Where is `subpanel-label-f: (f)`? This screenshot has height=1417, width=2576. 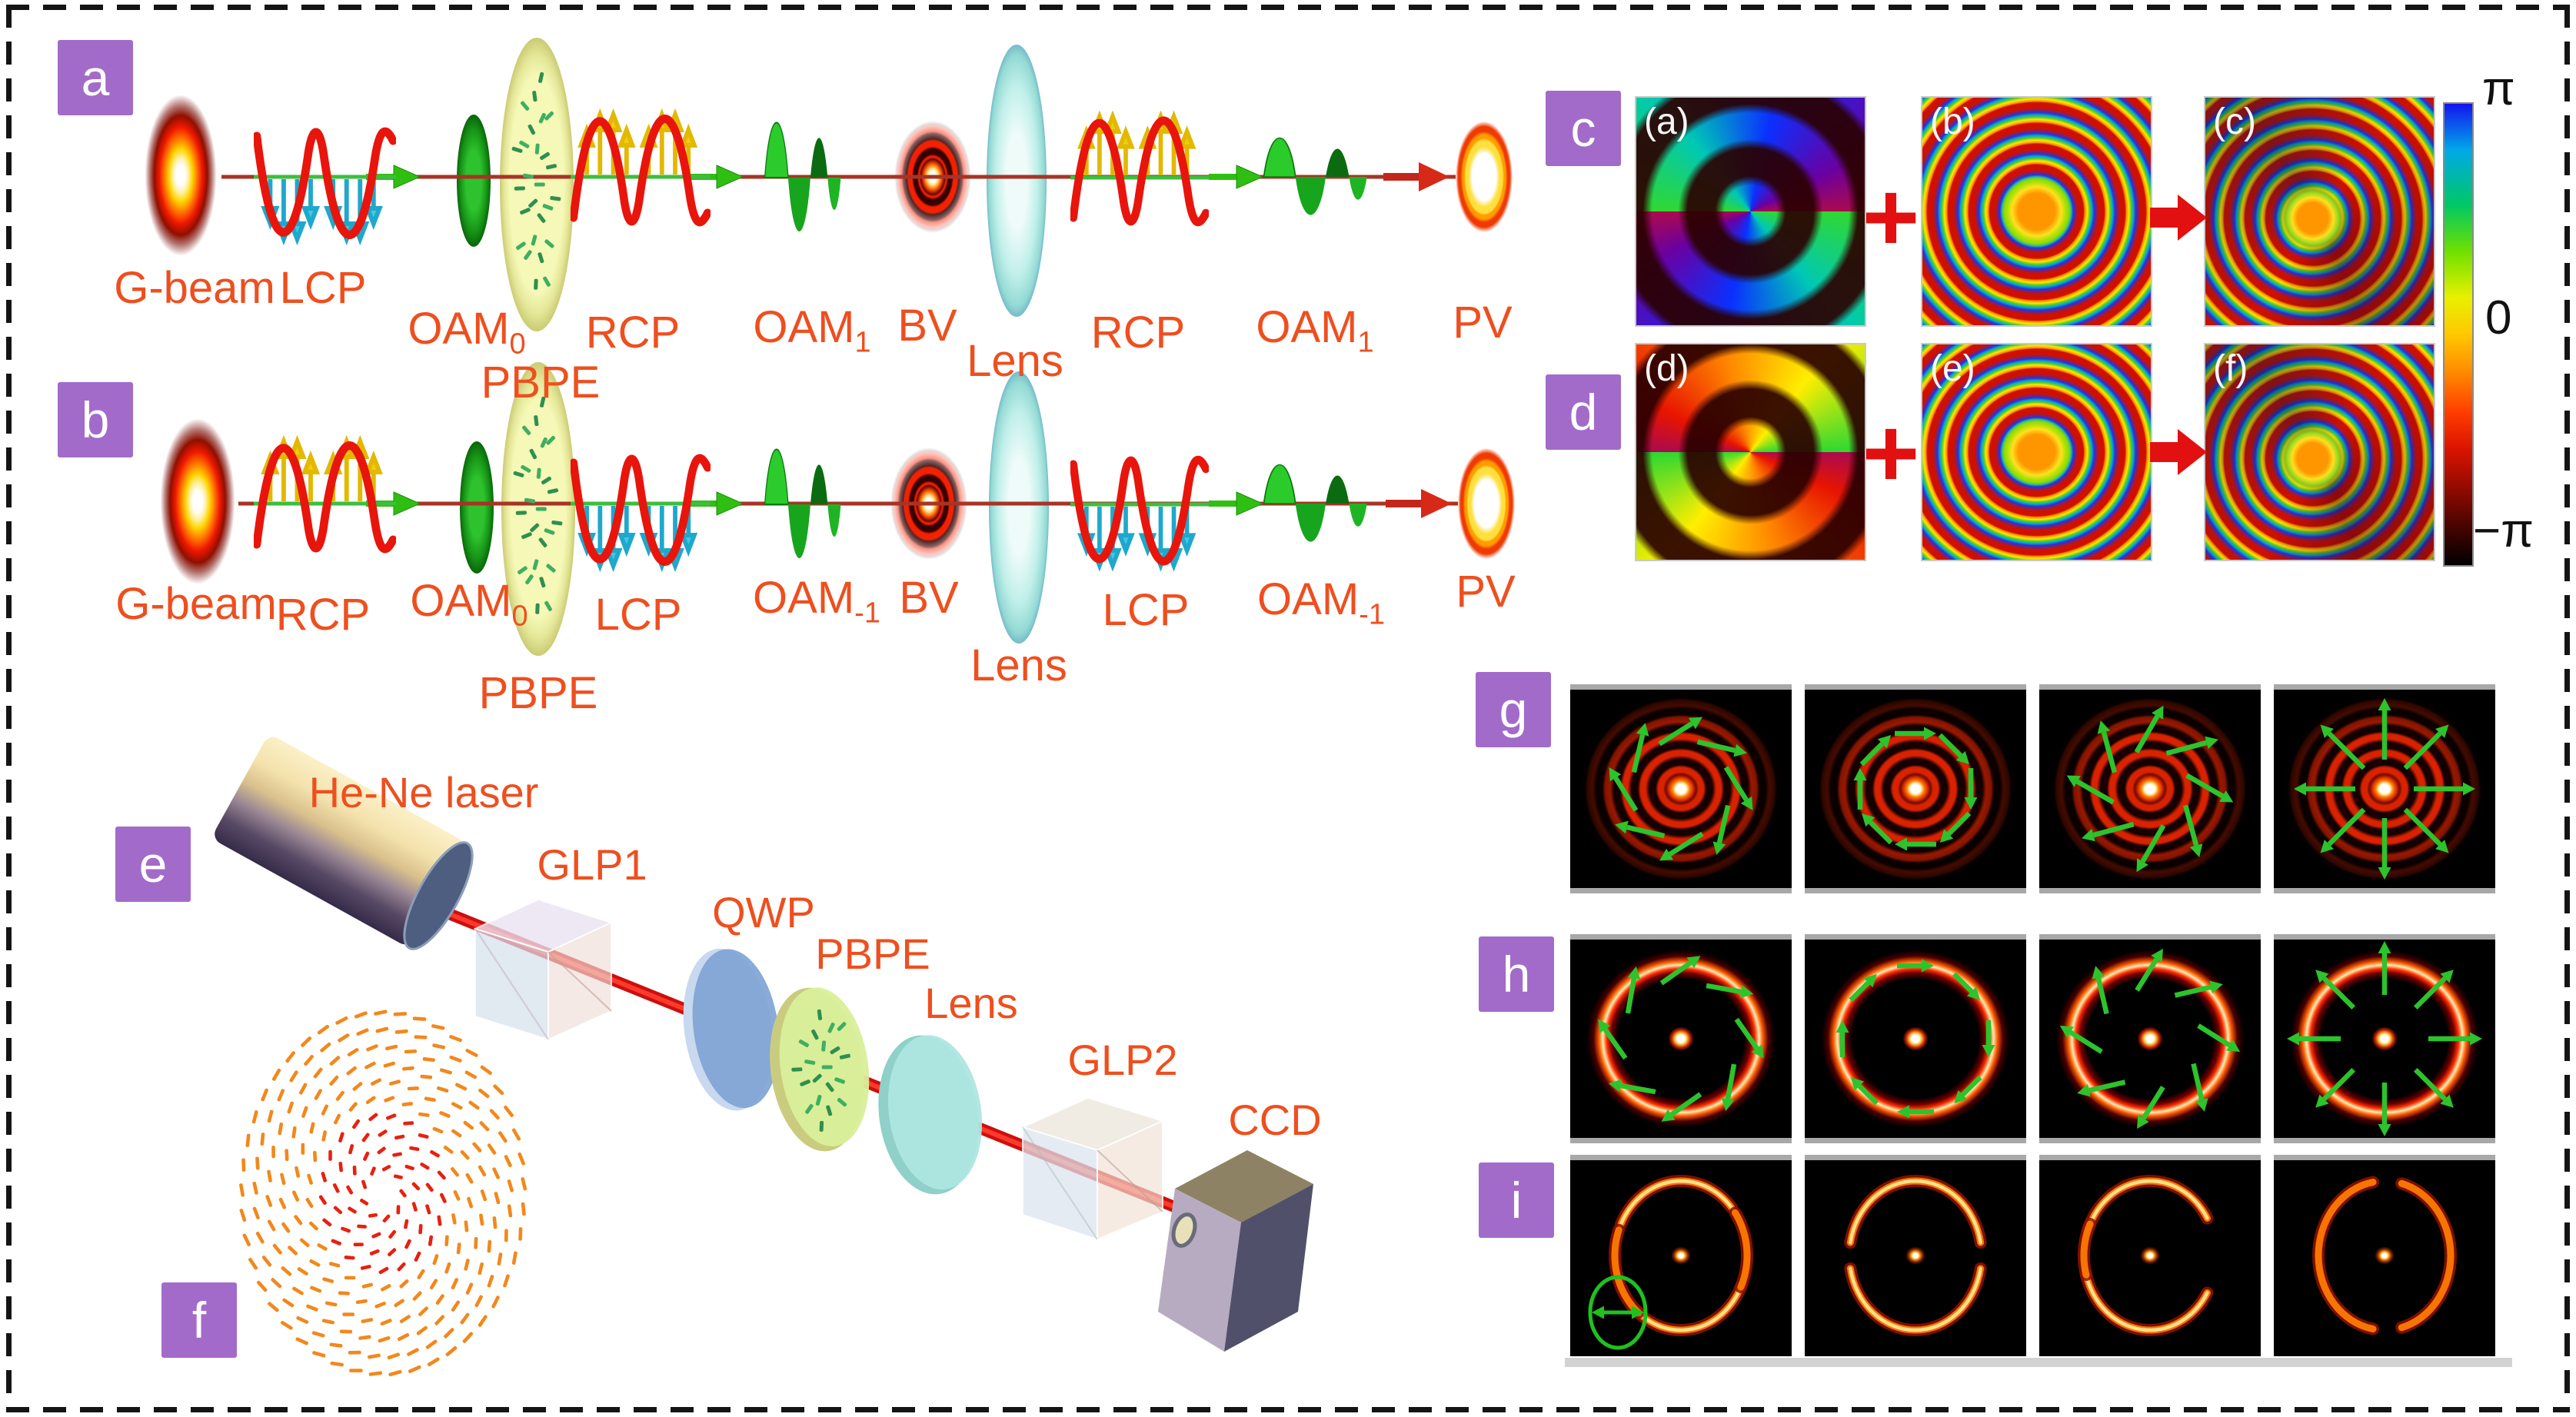
subpanel-label-f: (f) is located at coordinates (2230, 368).